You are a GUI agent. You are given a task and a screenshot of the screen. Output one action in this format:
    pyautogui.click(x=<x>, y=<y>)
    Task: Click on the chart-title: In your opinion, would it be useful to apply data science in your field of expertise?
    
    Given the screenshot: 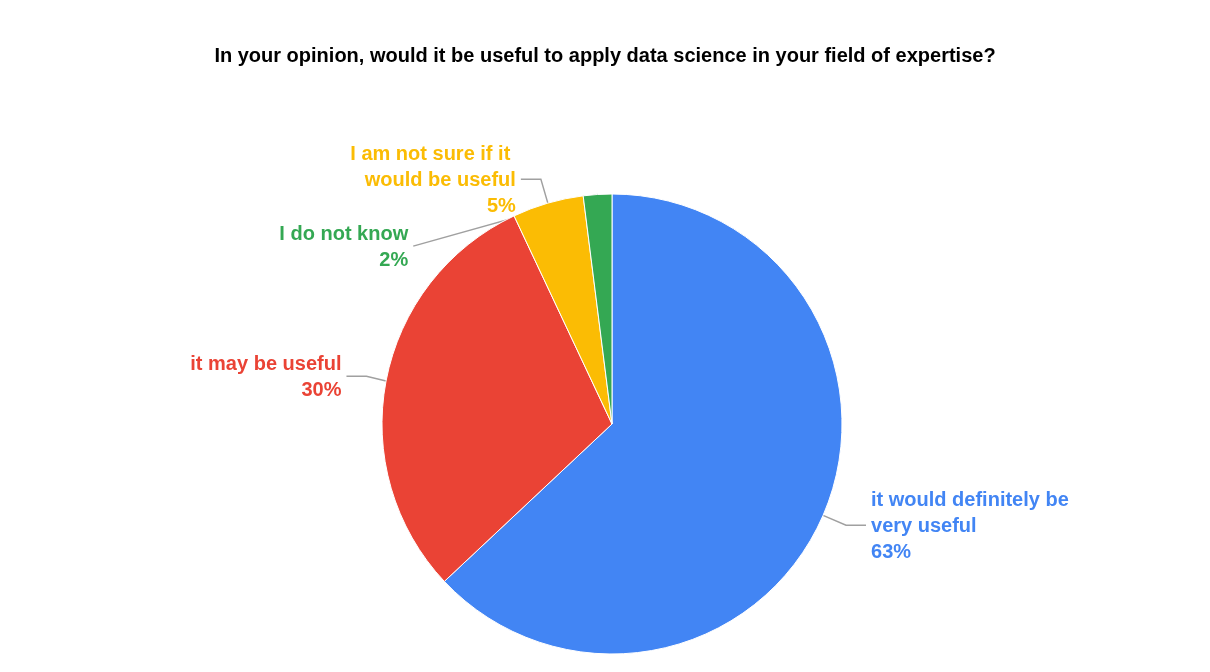 What is the action you would take?
    pyautogui.click(x=605, y=55)
    